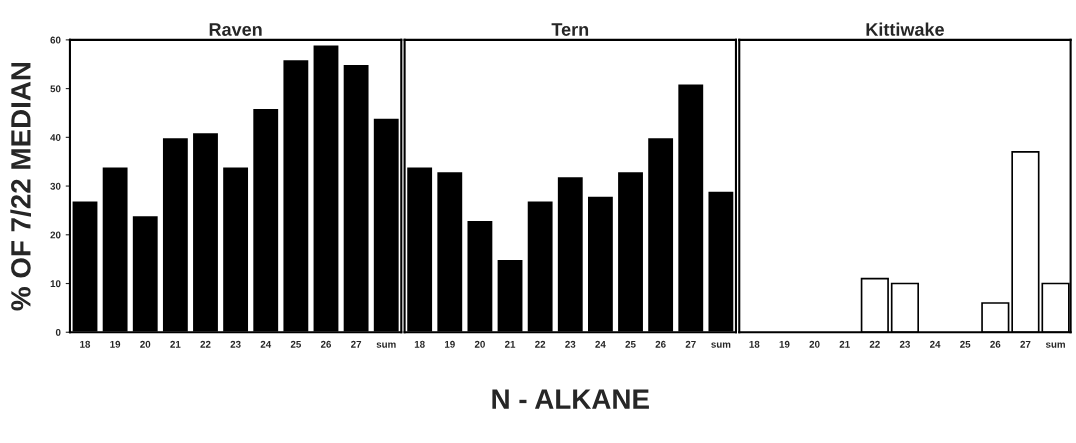 Image resolution: width=1076 pixels, height=443 pixels. Describe the element at coordinates (55, 89) in the screenshot. I see `y-tick-label: 50` at that location.